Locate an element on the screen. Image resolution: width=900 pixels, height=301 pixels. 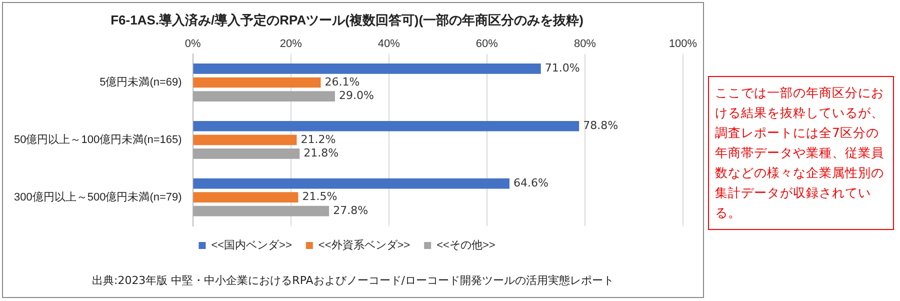
x-tick-label: 20% is located at coordinates (291, 44).